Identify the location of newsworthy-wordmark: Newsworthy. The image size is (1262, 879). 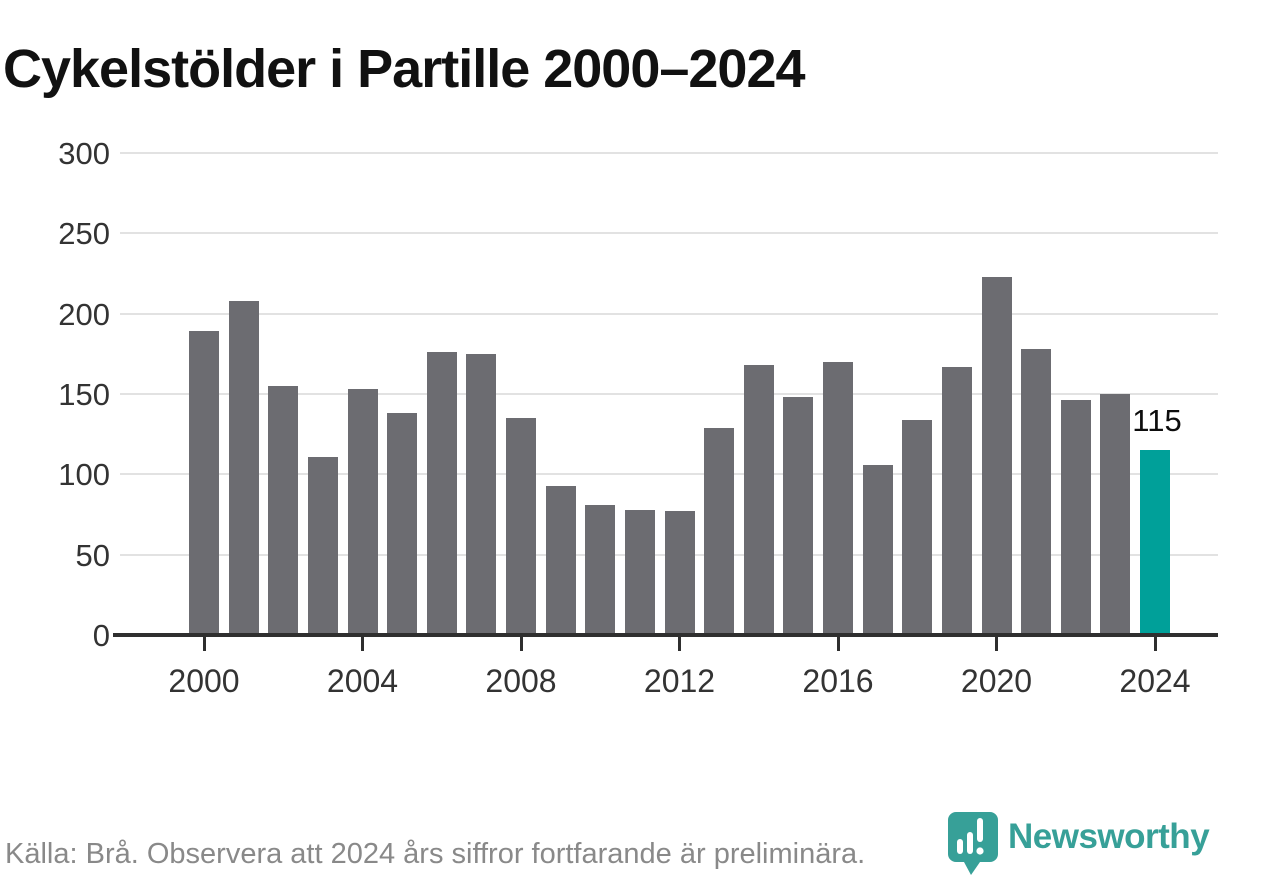
(1109, 836).